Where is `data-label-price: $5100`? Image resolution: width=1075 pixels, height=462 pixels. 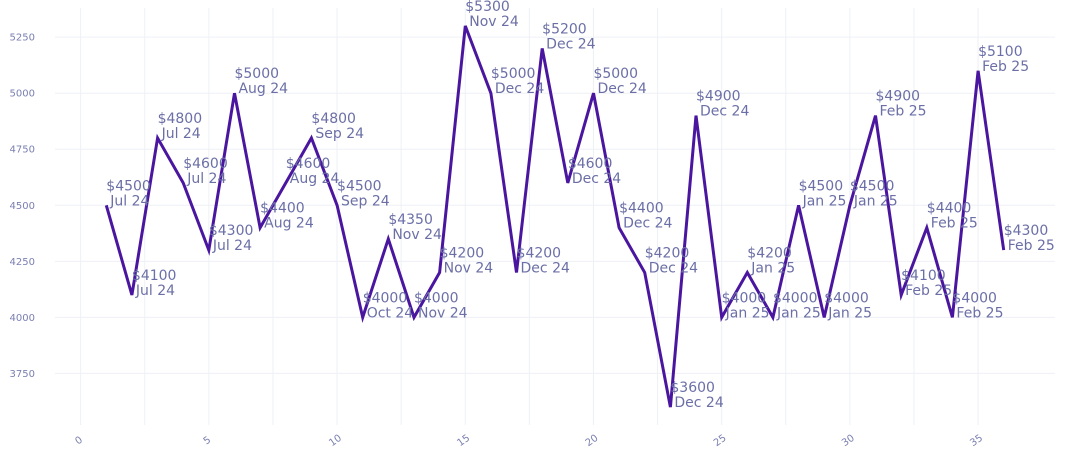
data-label-price: $5100 is located at coordinates (1000, 52).